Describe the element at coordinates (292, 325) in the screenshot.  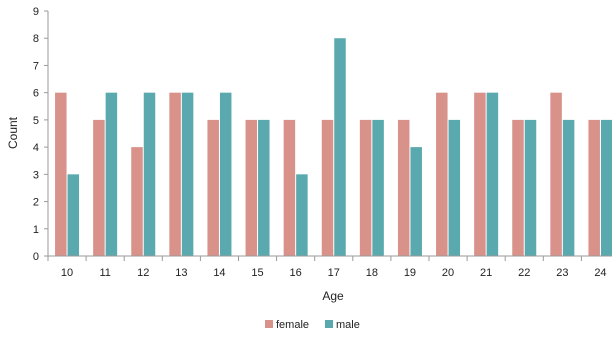
I see `legend-label-female: female` at that location.